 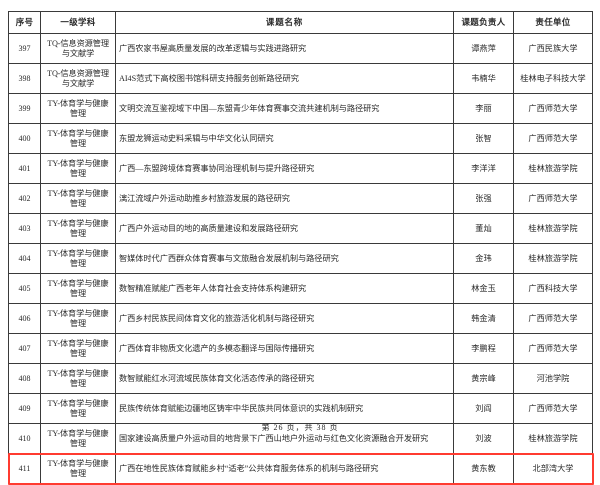 What do you see at coordinates (553, 48) in the screenshot?
I see `cell-organization: 广西民族大学` at bounding box center [553, 48].